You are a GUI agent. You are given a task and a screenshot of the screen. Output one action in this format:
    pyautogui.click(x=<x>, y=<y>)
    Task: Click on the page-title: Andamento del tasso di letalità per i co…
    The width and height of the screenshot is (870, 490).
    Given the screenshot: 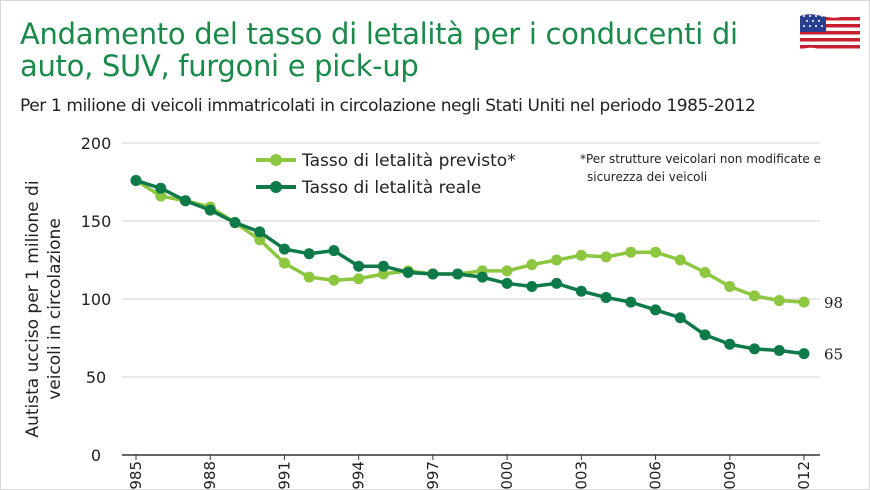 What is the action you would take?
    pyautogui.click(x=379, y=50)
    